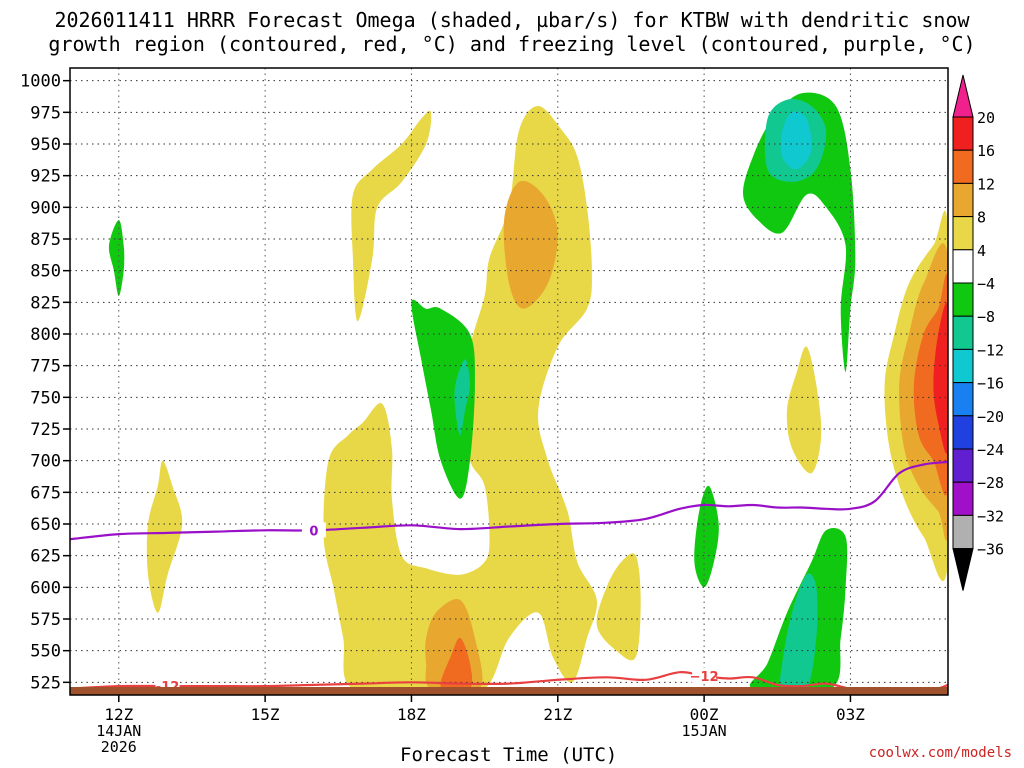  What do you see at coordinates (119, 747) in the screenshot?
I see `x-tick-year-12Z: 2026` at bounding box center [119, 747].